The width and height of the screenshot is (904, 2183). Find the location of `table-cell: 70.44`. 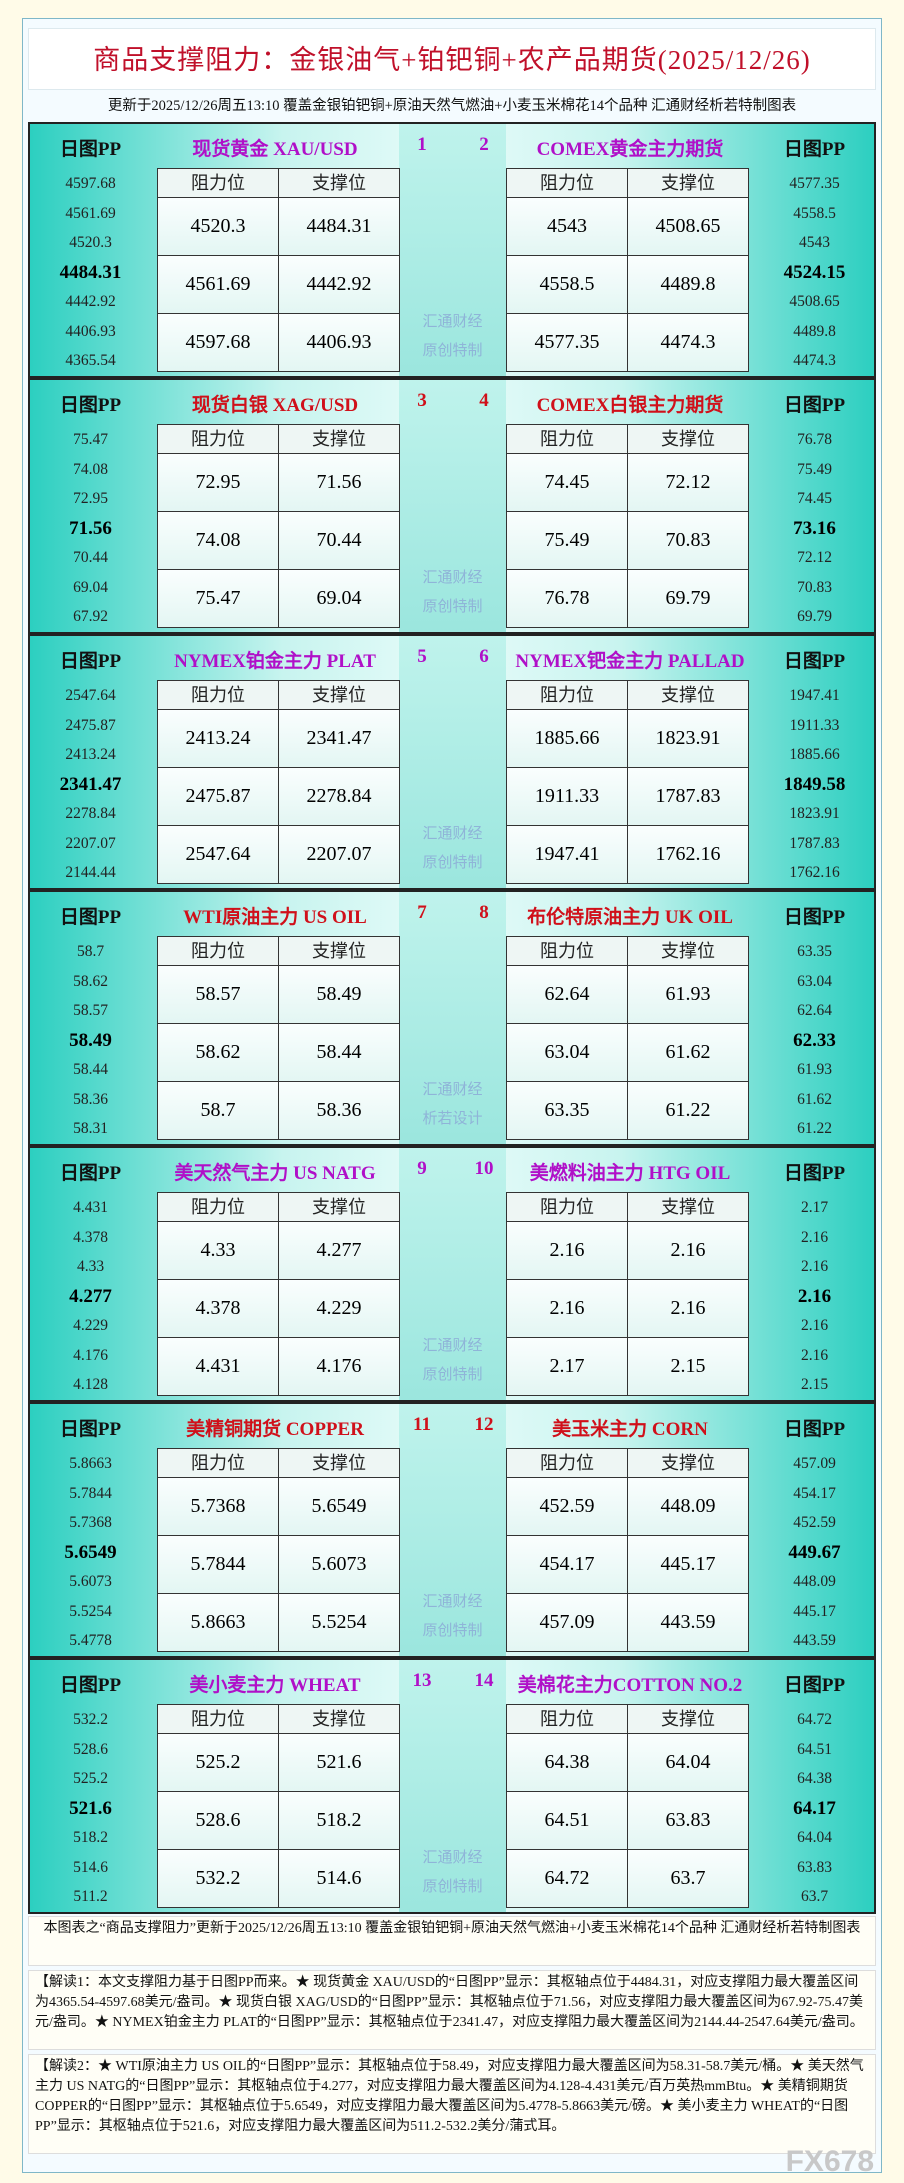

table-cell: 70.44 is located at coordinates (339, 540).